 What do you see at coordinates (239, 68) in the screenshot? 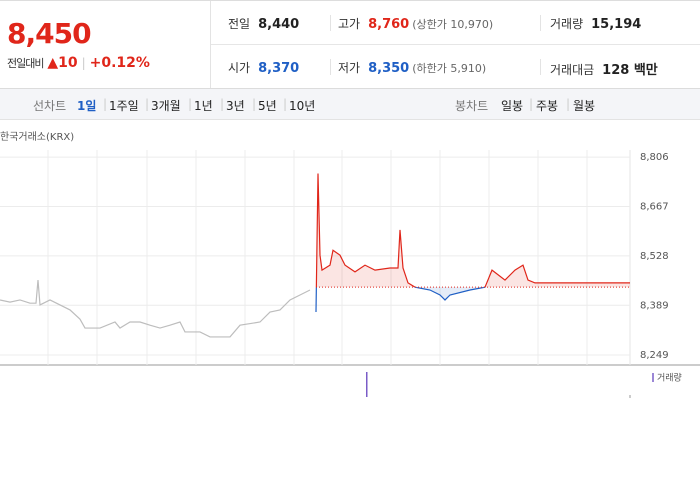
I see `label: 시가` at bounding box center [239, 68].